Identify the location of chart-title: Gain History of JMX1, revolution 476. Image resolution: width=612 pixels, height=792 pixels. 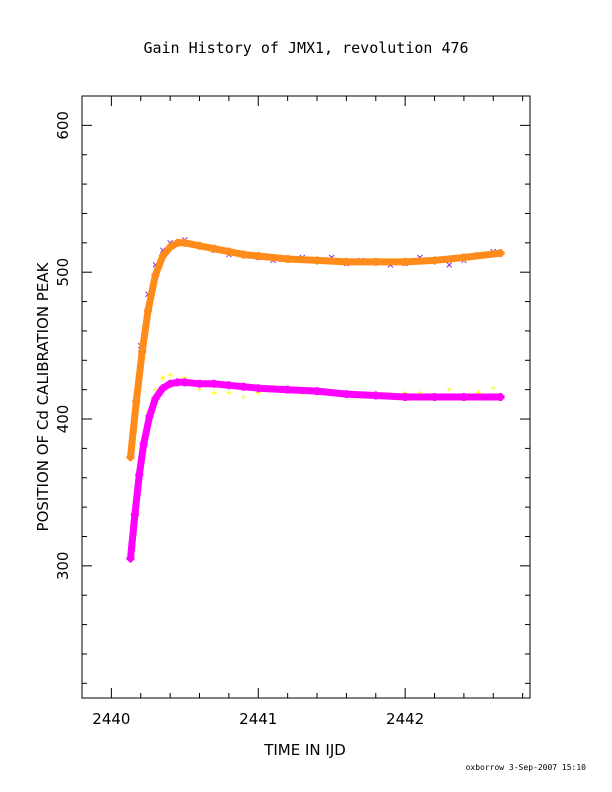
(305, 48).